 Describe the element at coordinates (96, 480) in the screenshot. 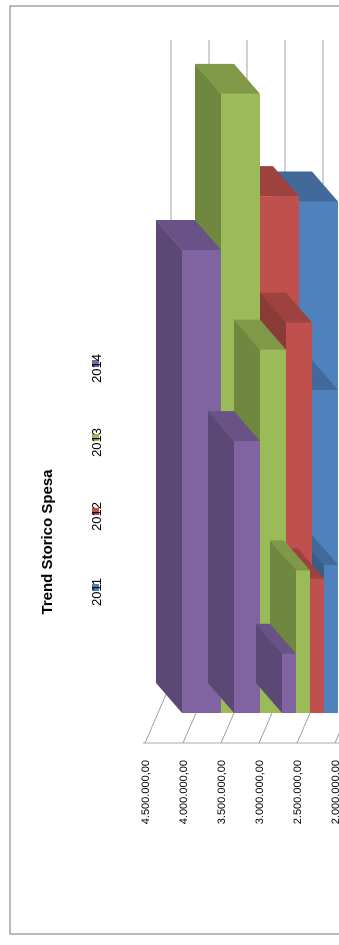

I see `chart-legend: 2011 2012 2013 2014` at that location.